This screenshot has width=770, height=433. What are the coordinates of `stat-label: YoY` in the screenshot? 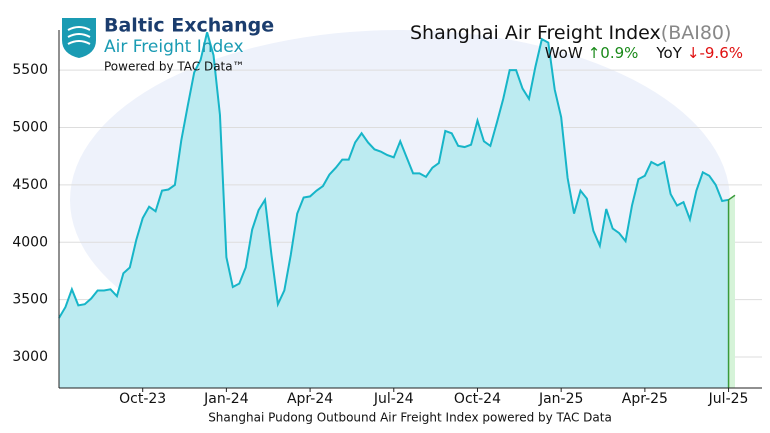 It's located at (668, 53).